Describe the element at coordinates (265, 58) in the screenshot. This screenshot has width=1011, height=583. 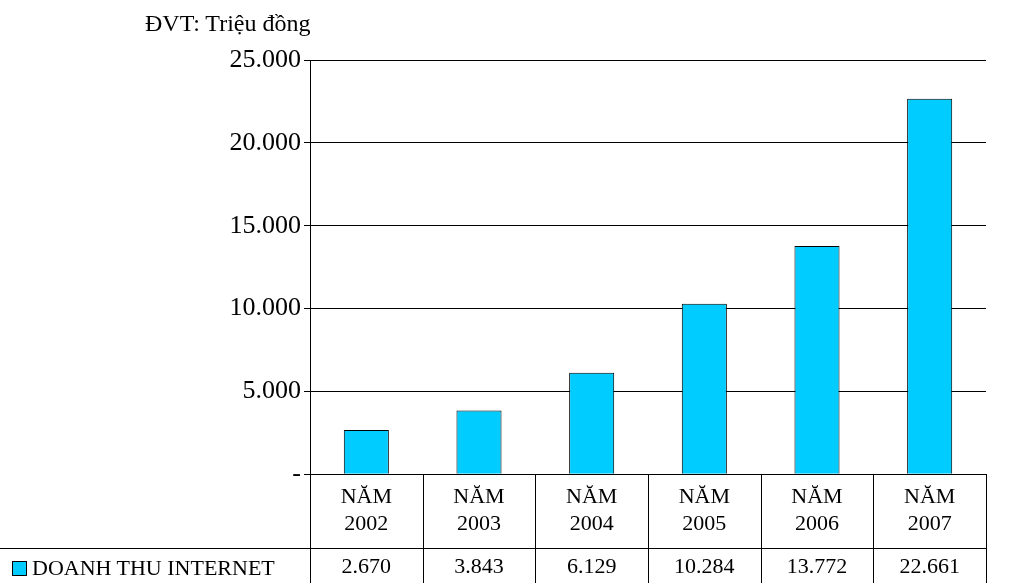
I see `y-tick-label: 25.000` at that location.